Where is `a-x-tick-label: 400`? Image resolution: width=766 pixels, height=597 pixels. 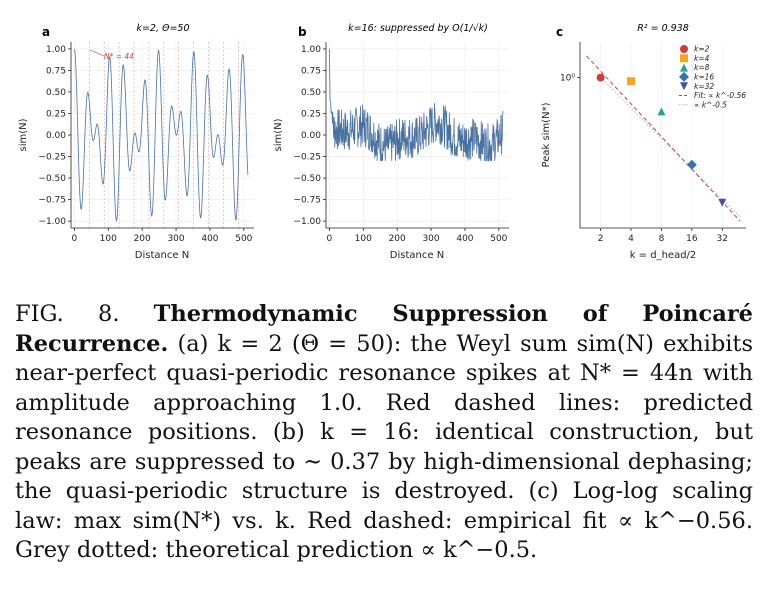
a-x-tick-label: 400 is located at coordinates (209, 239).